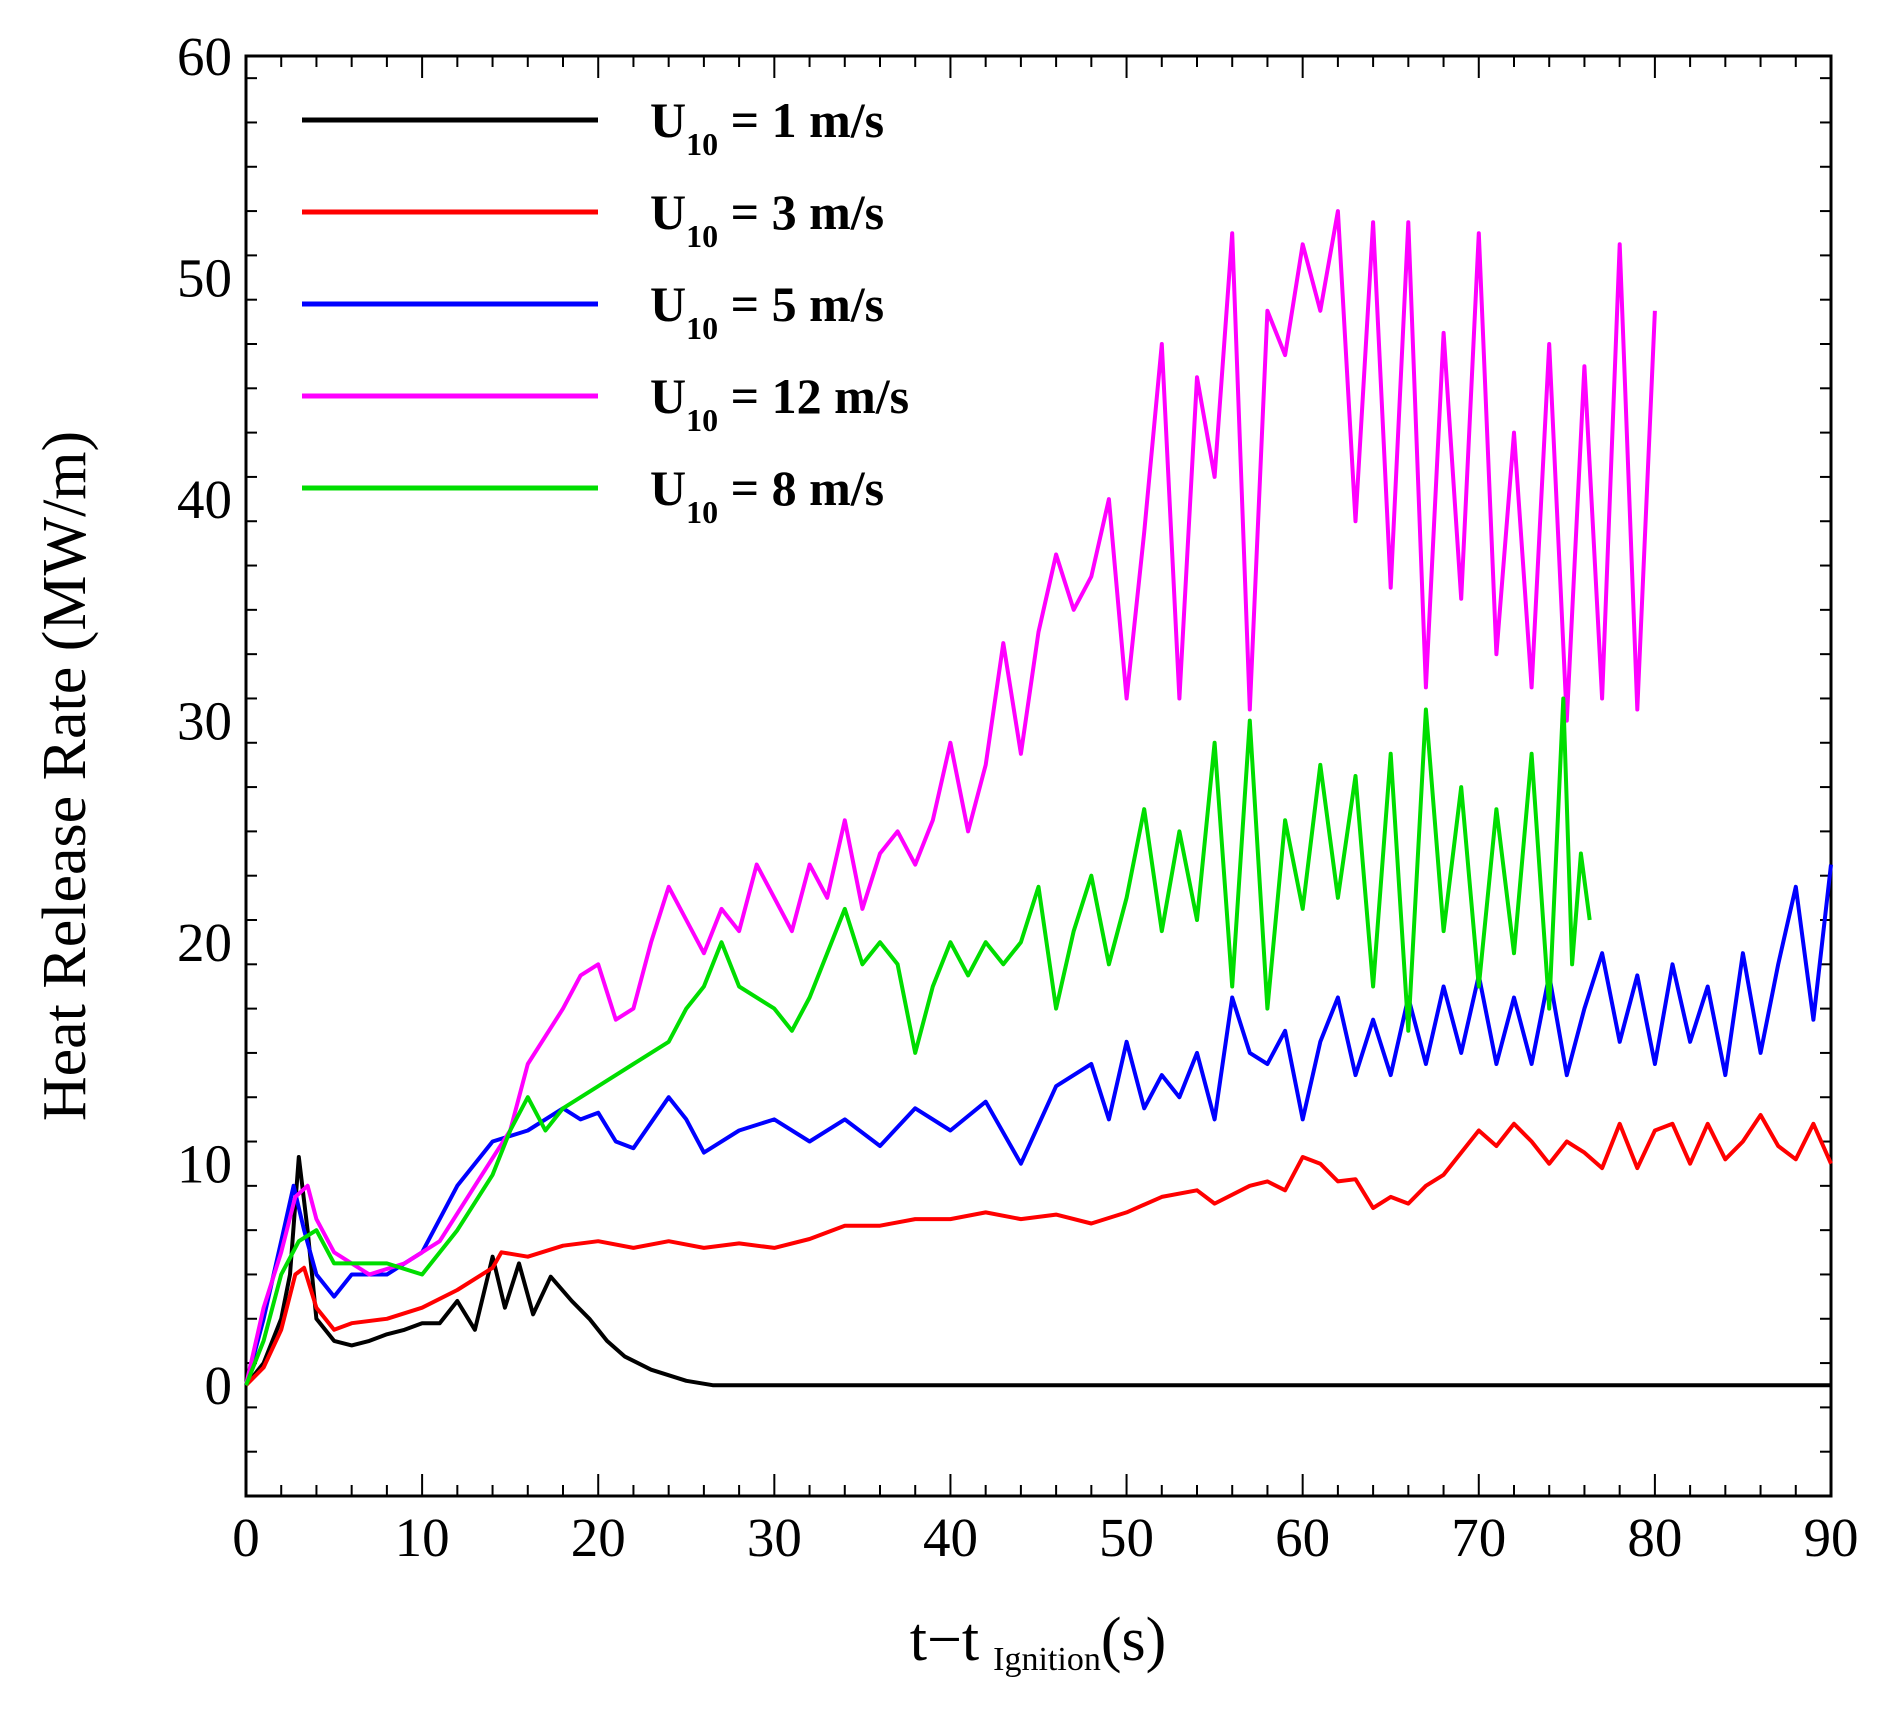  What do you see at coordinates (767, 311) in the screenshot?
I see `legend-label: U10 = 5 m/s` at bounding box center [767, 311].